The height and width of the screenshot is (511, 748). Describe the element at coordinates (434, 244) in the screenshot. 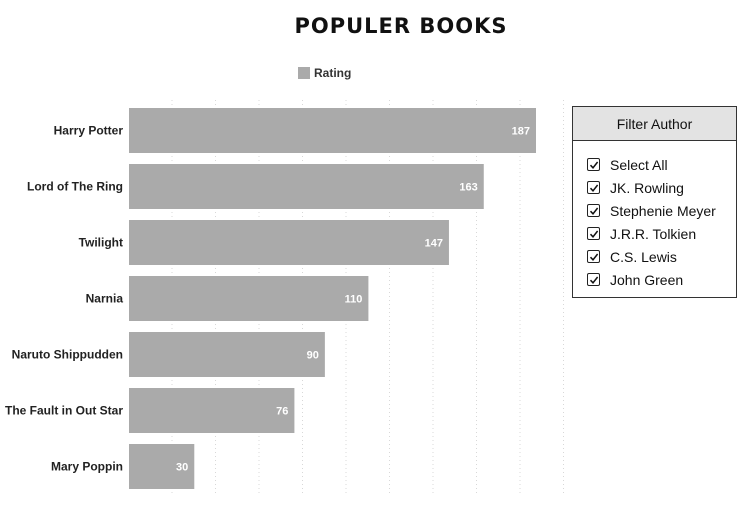

I see `value-label: 147` at that location.